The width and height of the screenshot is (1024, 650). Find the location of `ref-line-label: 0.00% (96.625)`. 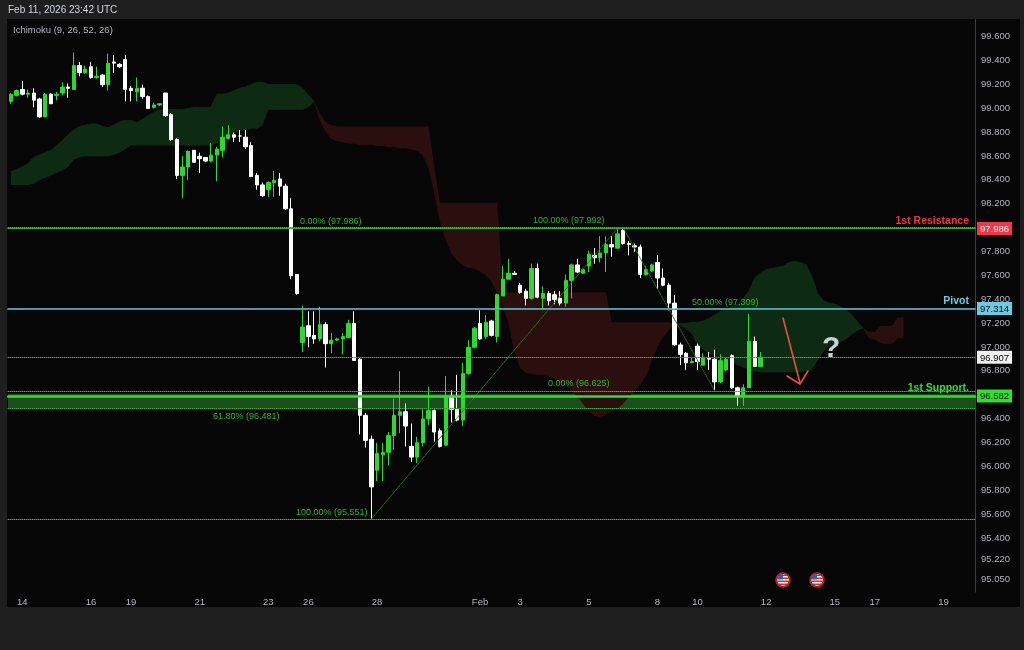

ref-line-label: 0.00% (96.625) is located at coordinates (579, 383).